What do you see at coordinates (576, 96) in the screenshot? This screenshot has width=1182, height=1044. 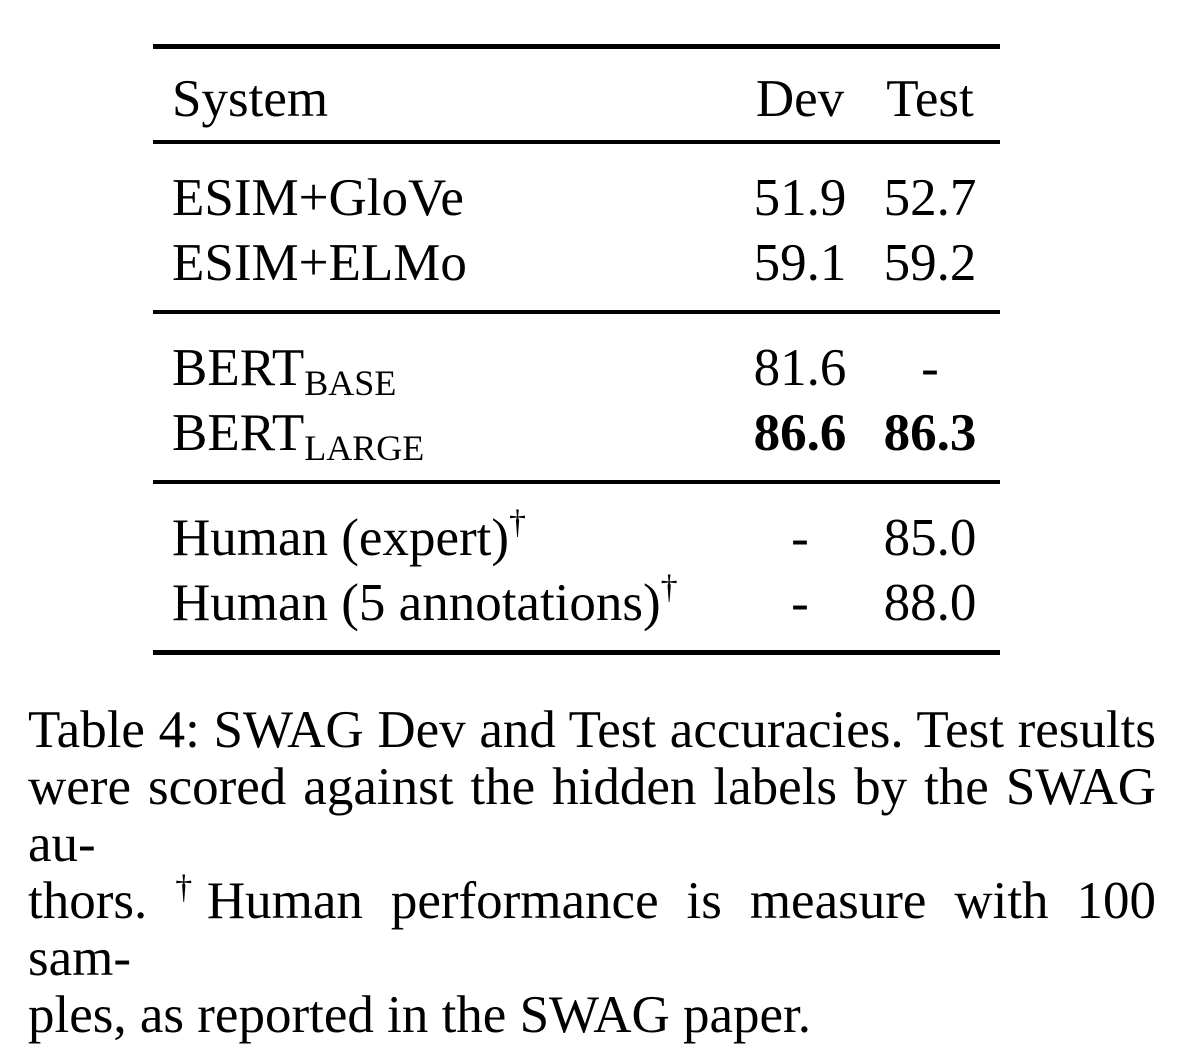 I see `table-header-row: System Dev Test` at bounding box center [576, 96].